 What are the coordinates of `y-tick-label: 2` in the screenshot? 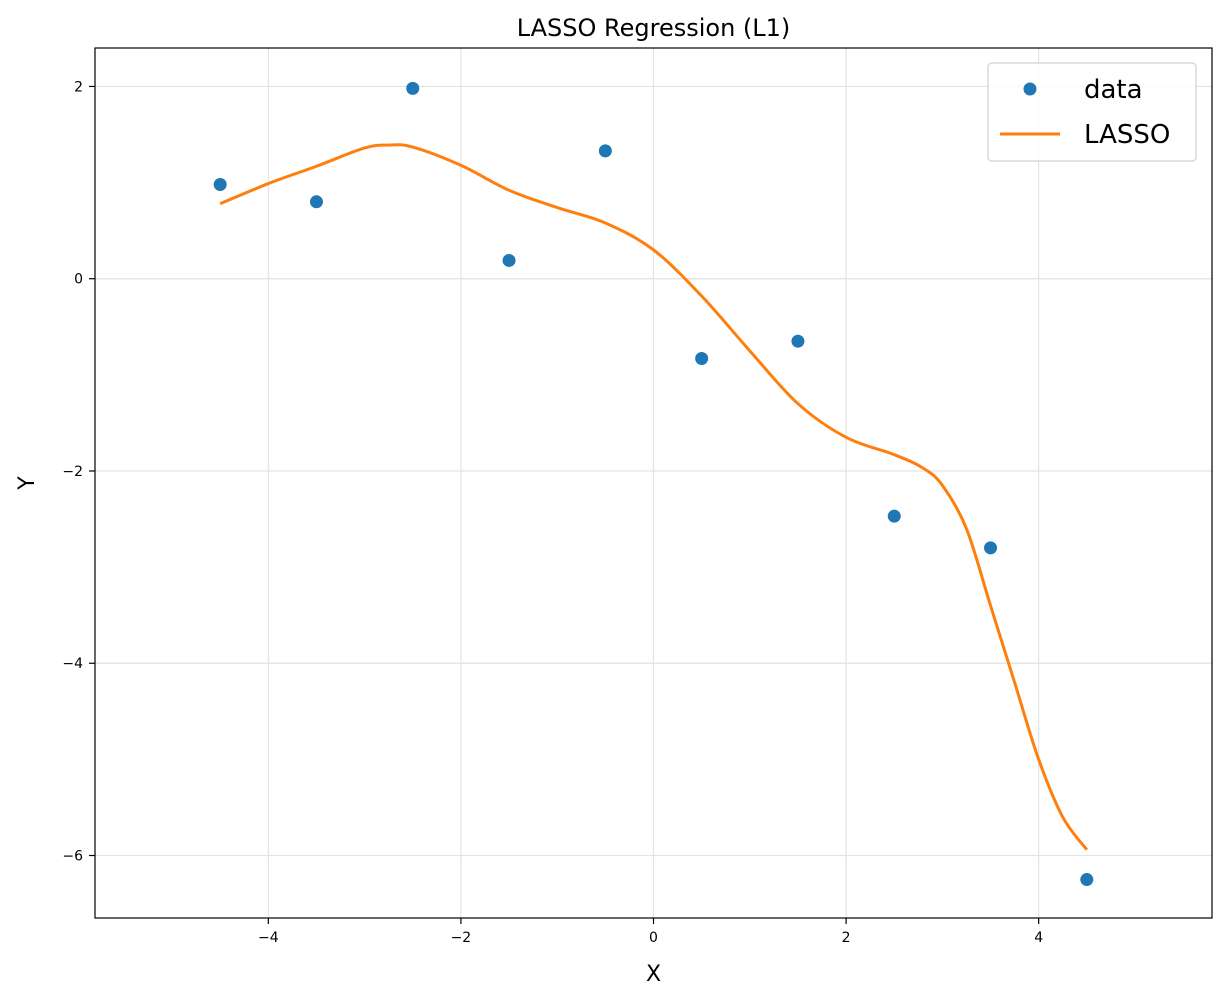 It's located at (78, 87).